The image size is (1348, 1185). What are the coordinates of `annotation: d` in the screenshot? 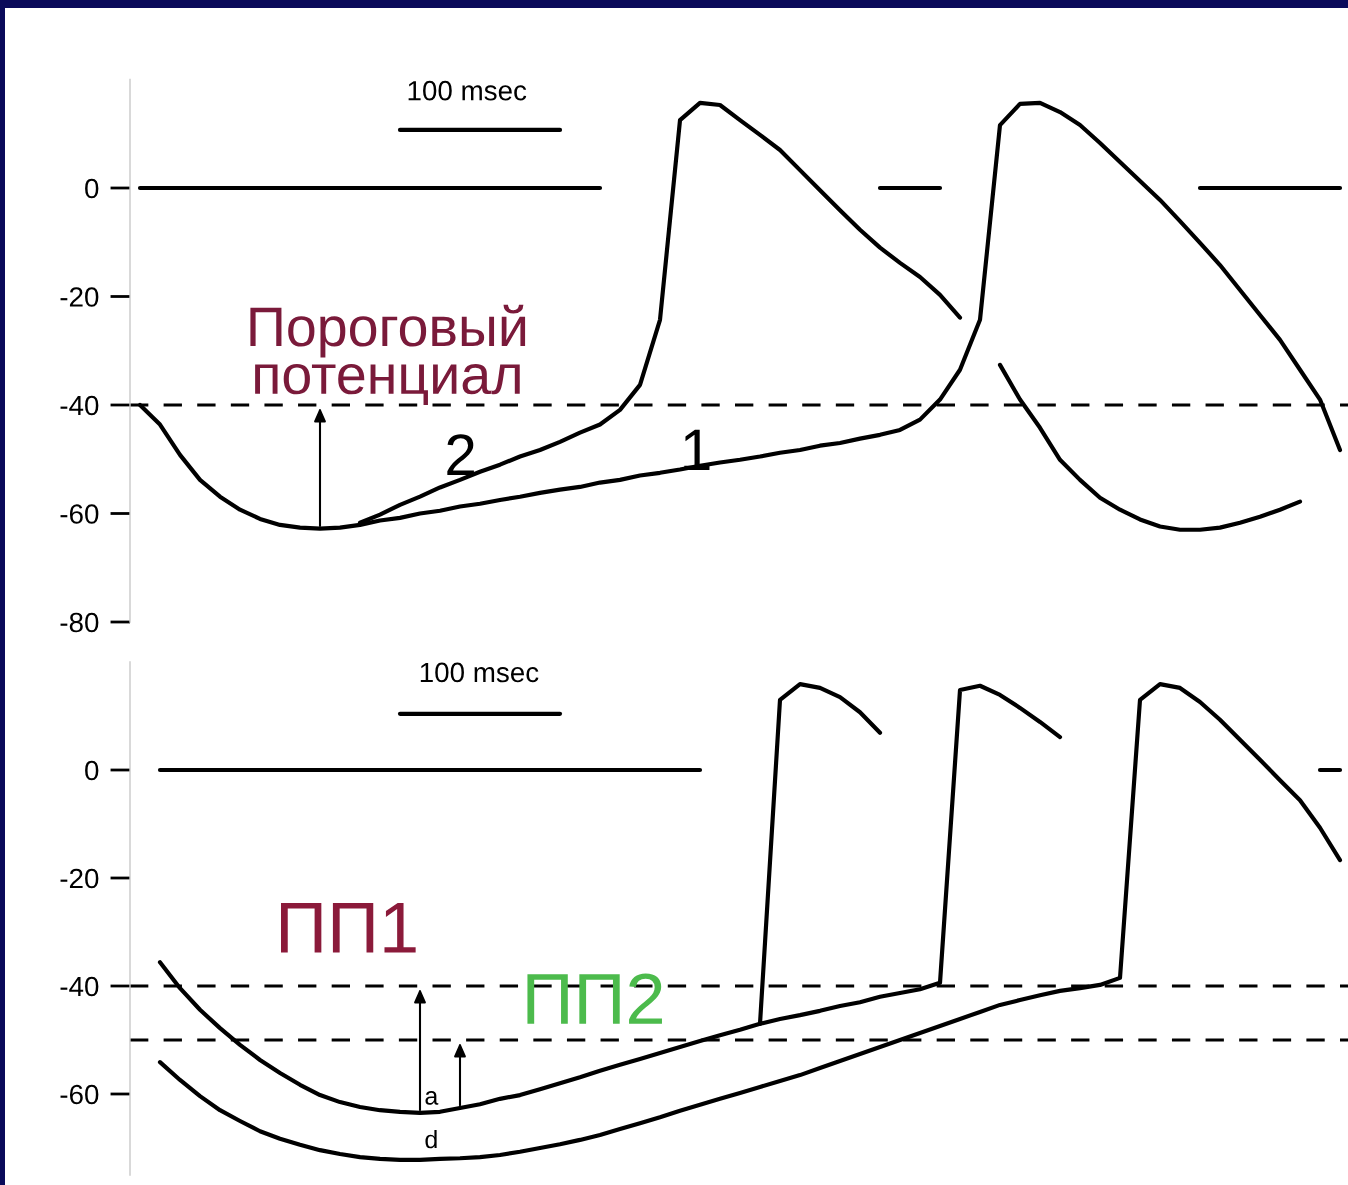 It's located at (431, 1139).